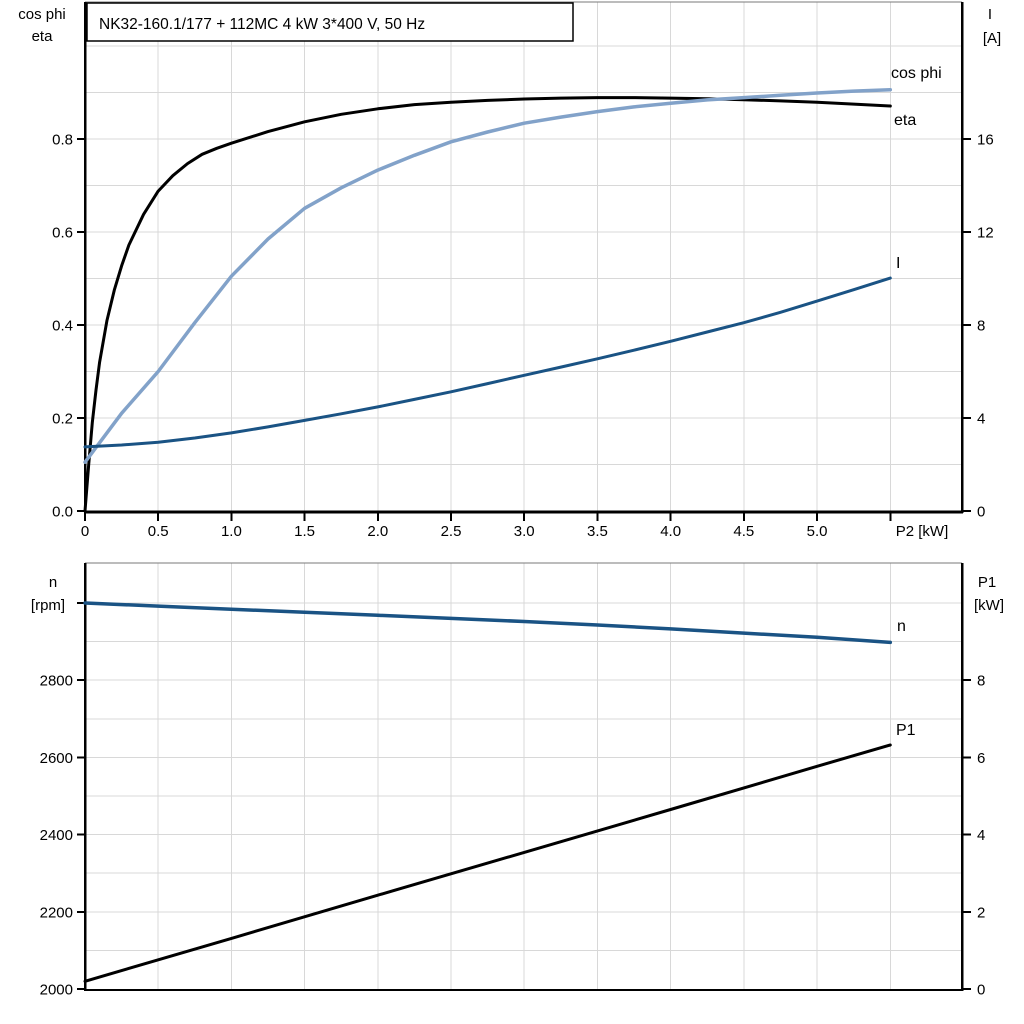 The height and width of the screenshot is (1024, 1024). Describe the element at coordinates (985, 233) in the screenshot. I see `right-tick-label: 12` at that location.